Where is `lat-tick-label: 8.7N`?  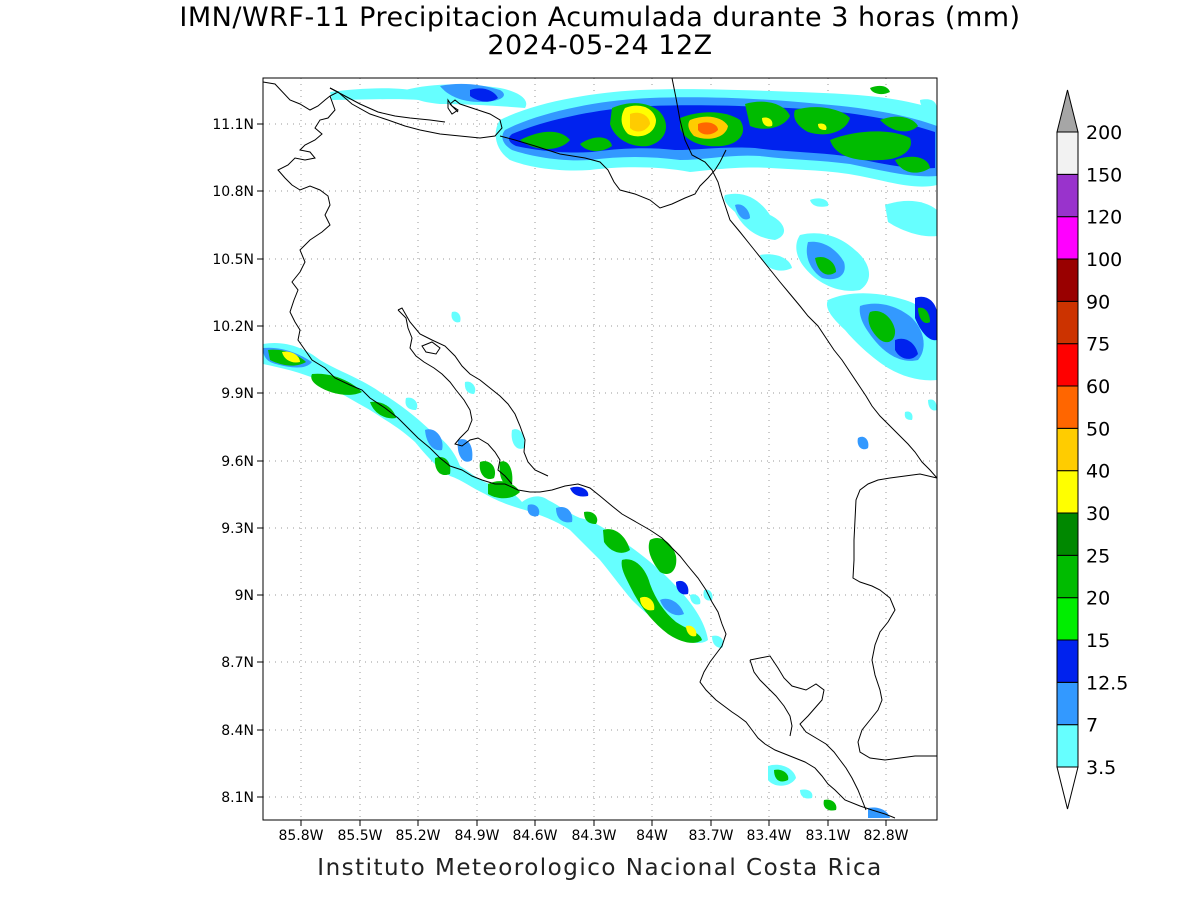 lat-tick-label: 8.7N is located at coordinates (237, 663).